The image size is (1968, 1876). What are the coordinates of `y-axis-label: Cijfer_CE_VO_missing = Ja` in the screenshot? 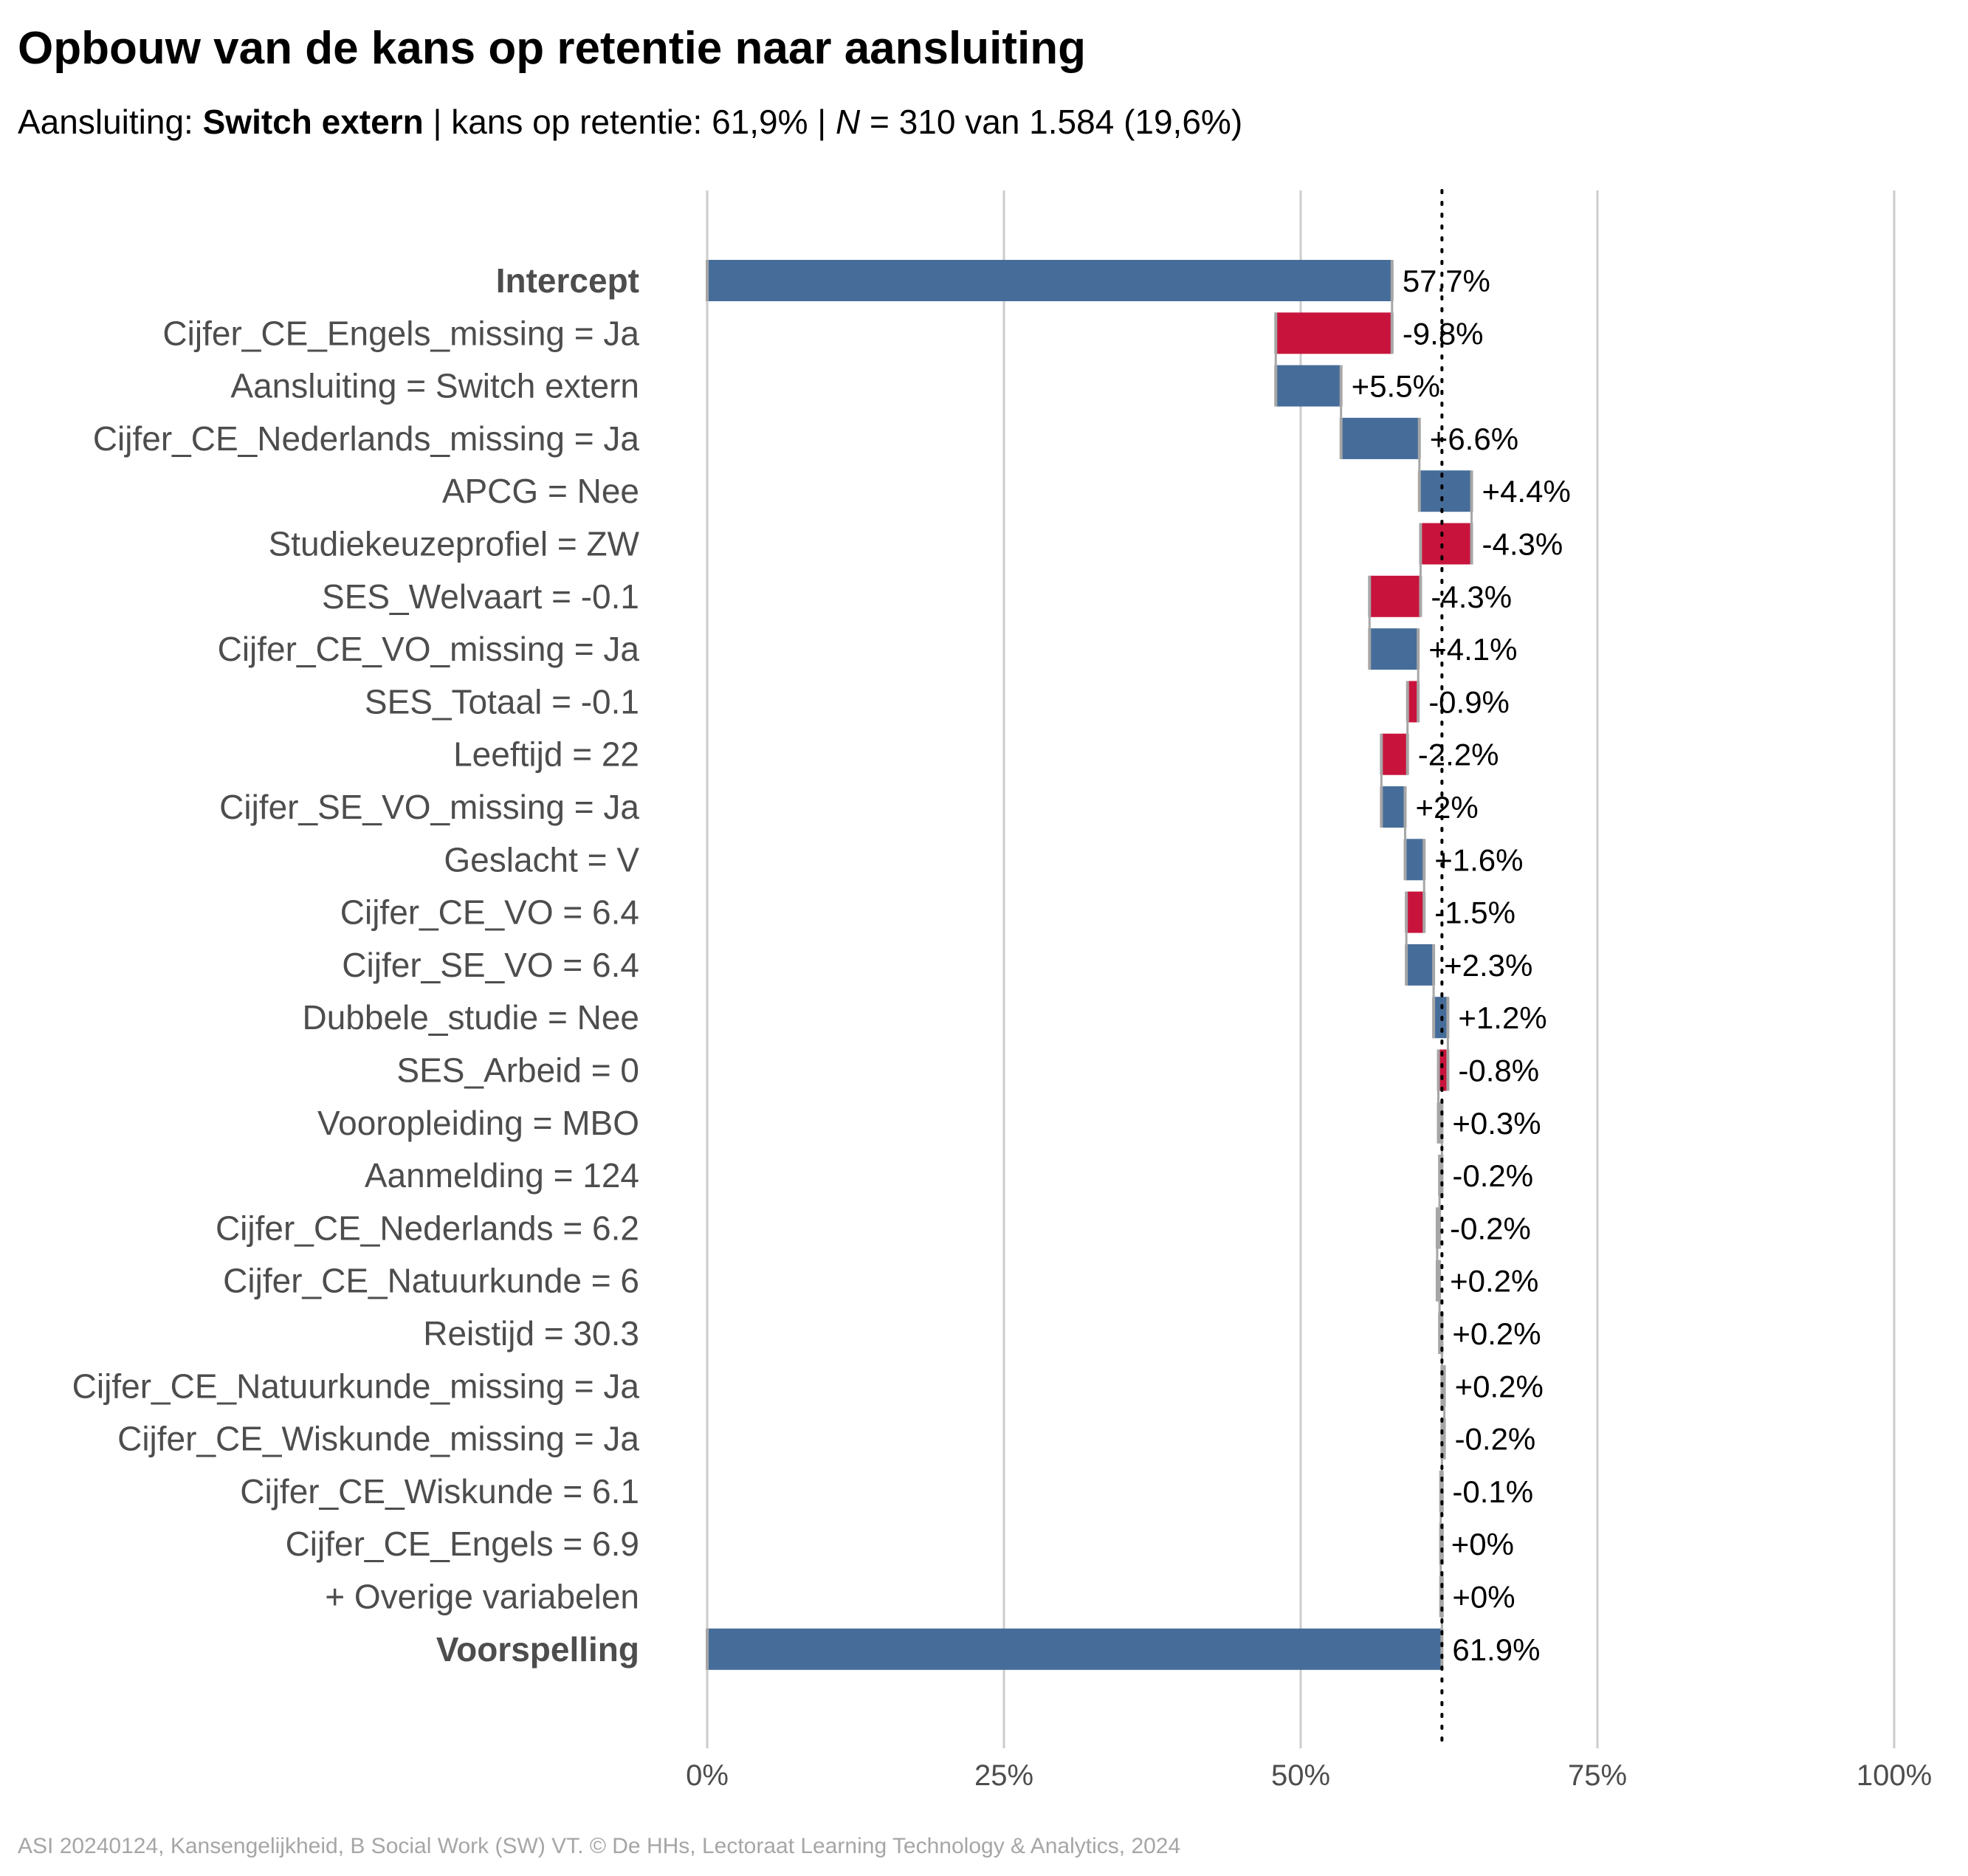 It's located at (429, 649).